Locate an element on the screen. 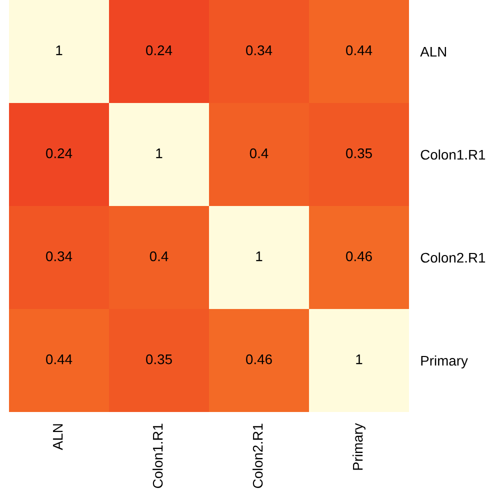  y-tick-label: Primary is located at coordinates (444, 361).